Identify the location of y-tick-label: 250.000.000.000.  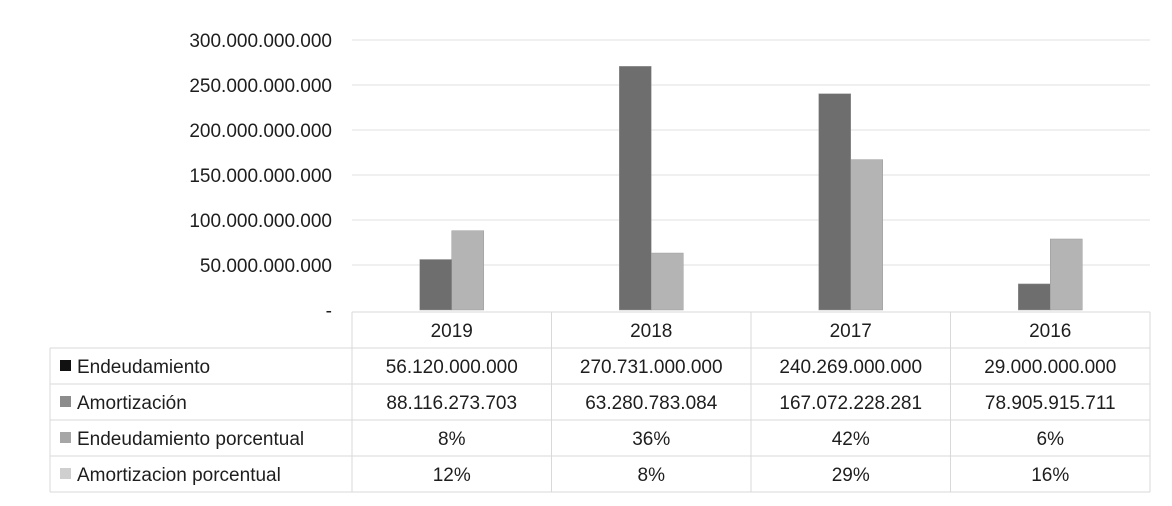
(260, 86).